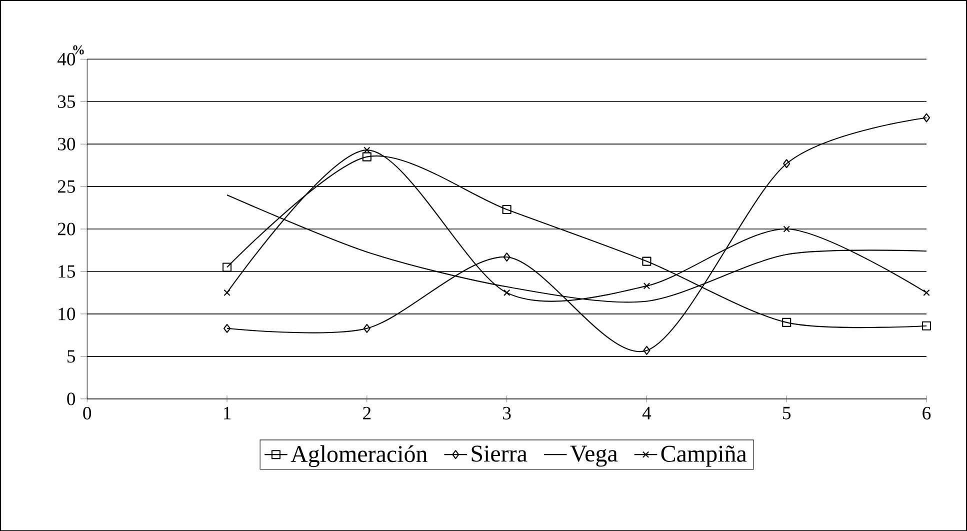  I want to click on y-tick-label: 25, so click(67, 186).